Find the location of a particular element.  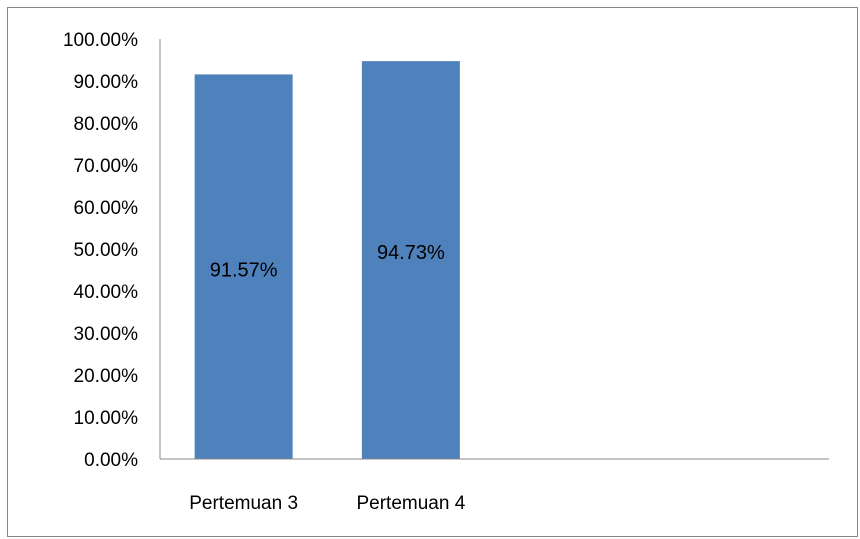

bar-data-label: 91.57% is located at coordinates (244, 271).